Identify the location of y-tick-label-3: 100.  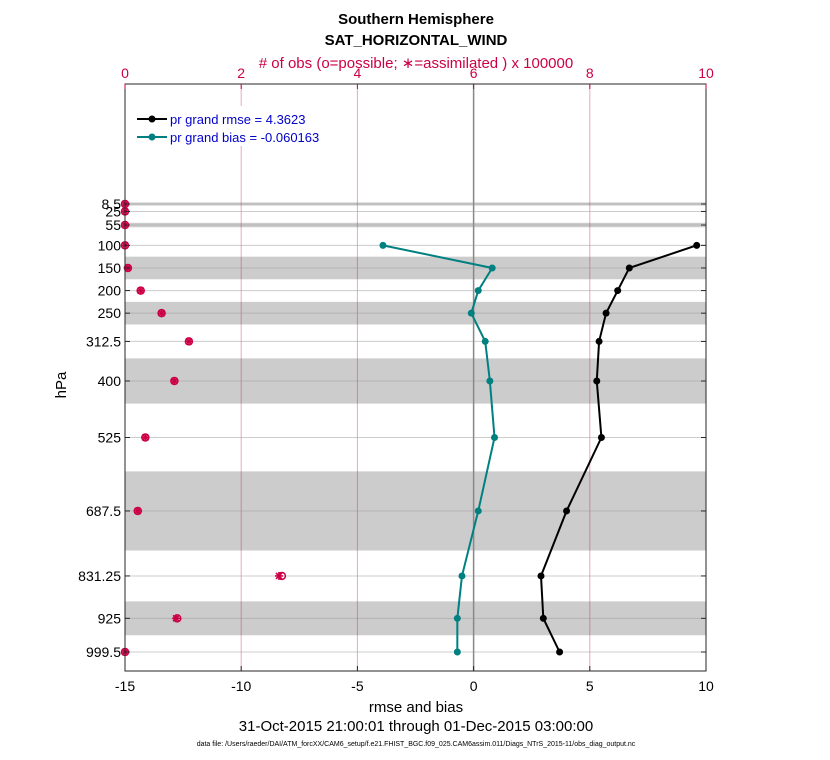
(110, 245).